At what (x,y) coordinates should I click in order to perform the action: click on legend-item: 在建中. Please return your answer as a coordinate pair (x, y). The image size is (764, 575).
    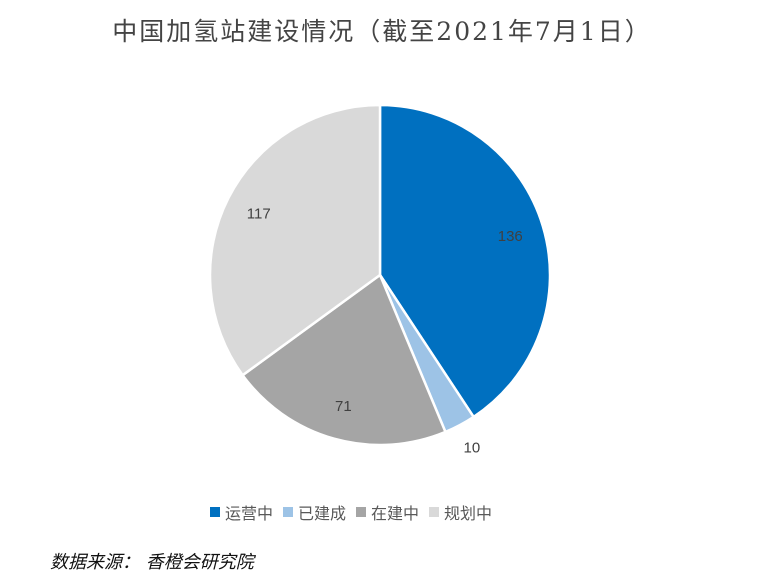
    Looking at the image, I should click on (387, 512).